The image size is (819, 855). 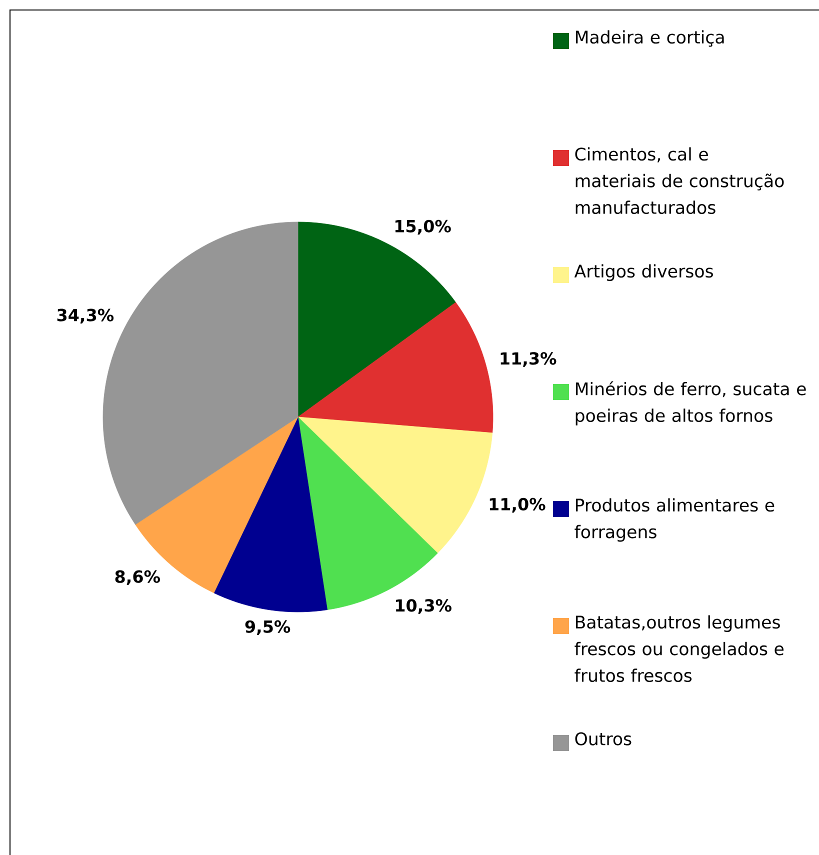 I want to click on data-label: 11,0%, so click(x=518, y=505).